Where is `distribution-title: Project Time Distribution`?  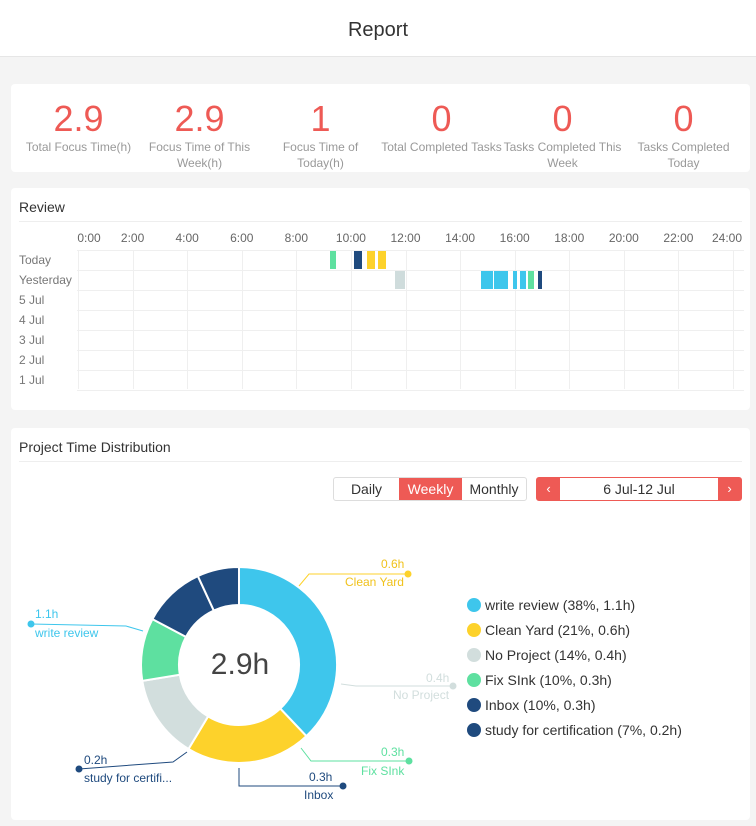
distribution-title: Project Time Distribution is located at coordinates (95, 447).